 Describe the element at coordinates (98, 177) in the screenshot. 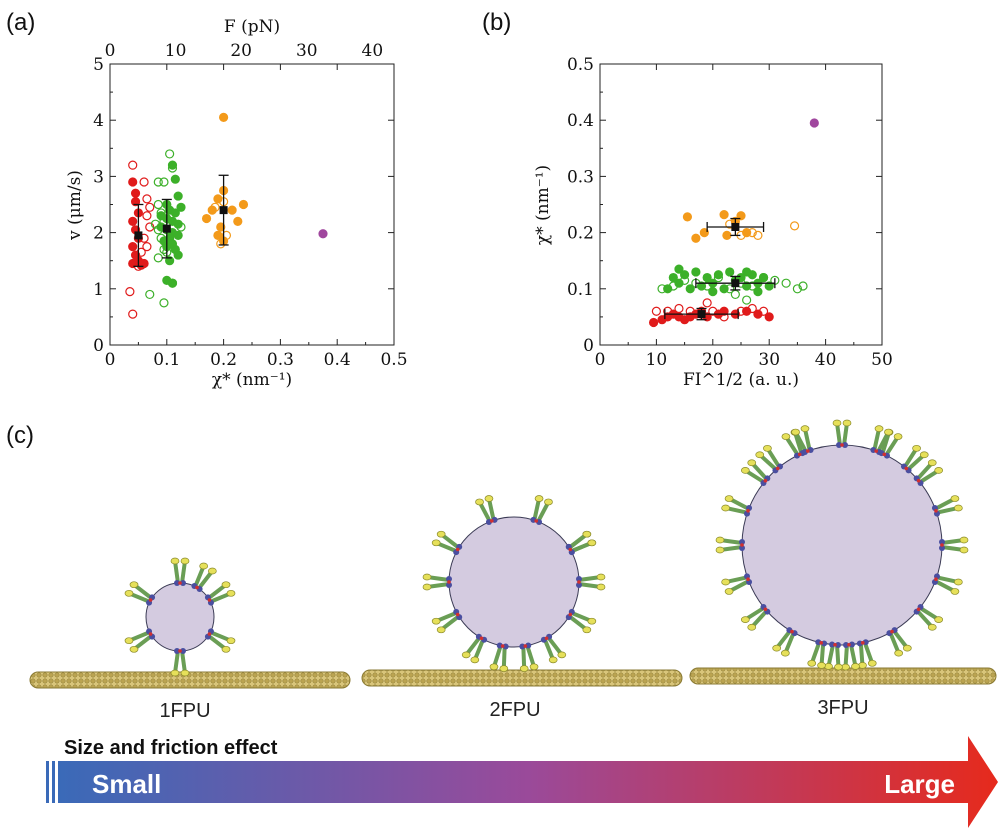

I see `y-tick-label: 3` at that location.